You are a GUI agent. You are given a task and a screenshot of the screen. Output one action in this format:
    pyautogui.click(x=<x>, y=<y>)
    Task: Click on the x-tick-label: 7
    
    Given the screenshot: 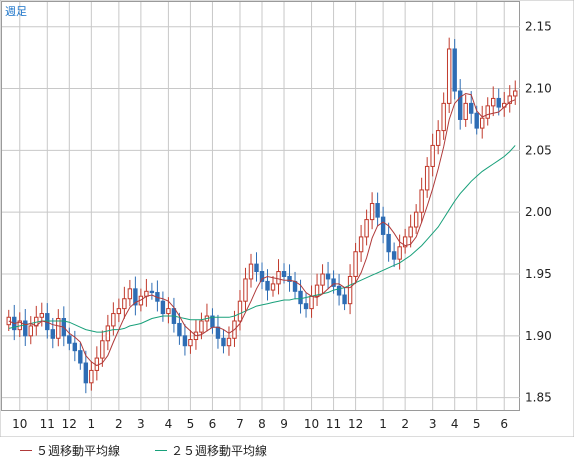 What is the action you would take?
    pyautogui.click(x=240, y=424)
    